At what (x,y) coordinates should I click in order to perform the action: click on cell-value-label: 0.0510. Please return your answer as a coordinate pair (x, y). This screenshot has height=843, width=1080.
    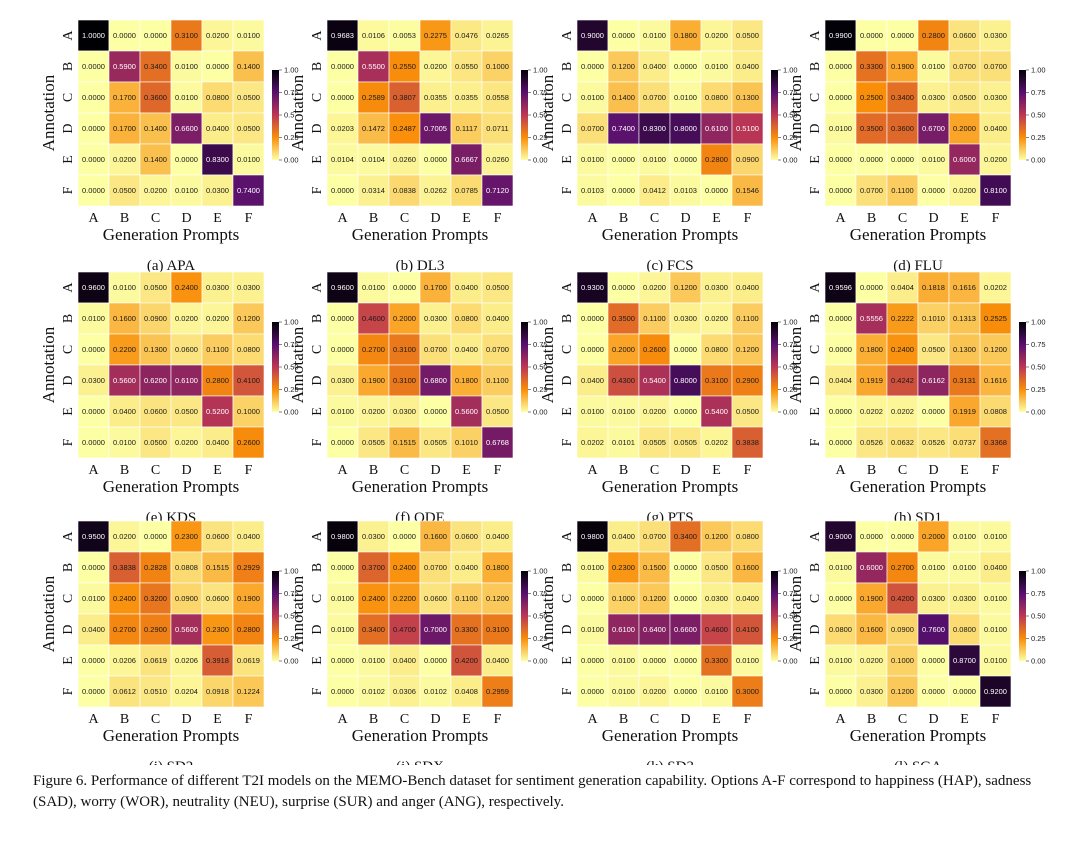
    Looking at the image, I should click on (155, 691).